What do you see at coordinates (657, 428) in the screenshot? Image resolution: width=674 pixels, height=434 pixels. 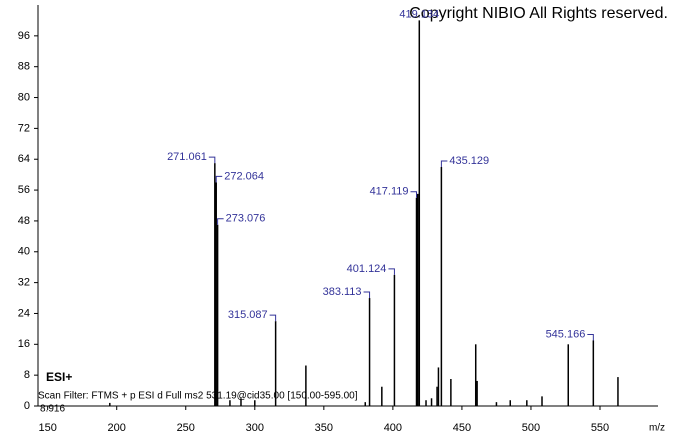 I see `x-axis-label: m/z` at bounding box center [657, 428].